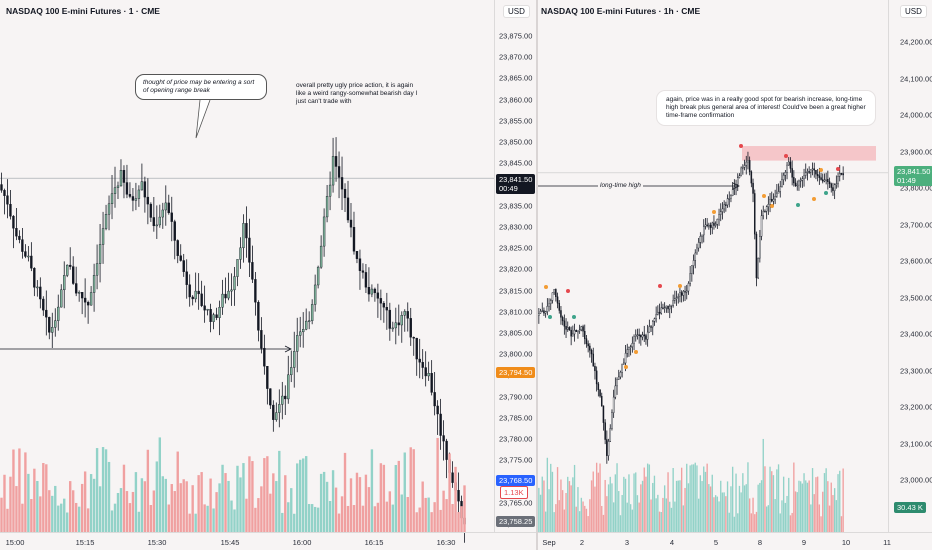 The height and width of the screenshot is (550, 932). What do you see at coordinates (549, 542) in the screenshot?
I see `right-time-tick-label: Sep` at bounding box center [549, 542].